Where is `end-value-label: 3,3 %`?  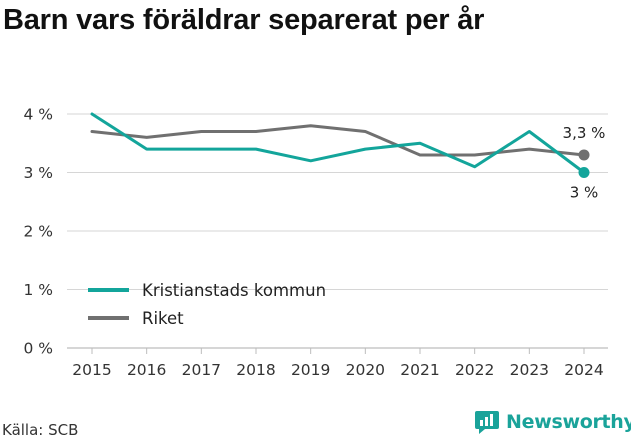
end-value-label: 3,3 % is located at coordinates (584, 133).